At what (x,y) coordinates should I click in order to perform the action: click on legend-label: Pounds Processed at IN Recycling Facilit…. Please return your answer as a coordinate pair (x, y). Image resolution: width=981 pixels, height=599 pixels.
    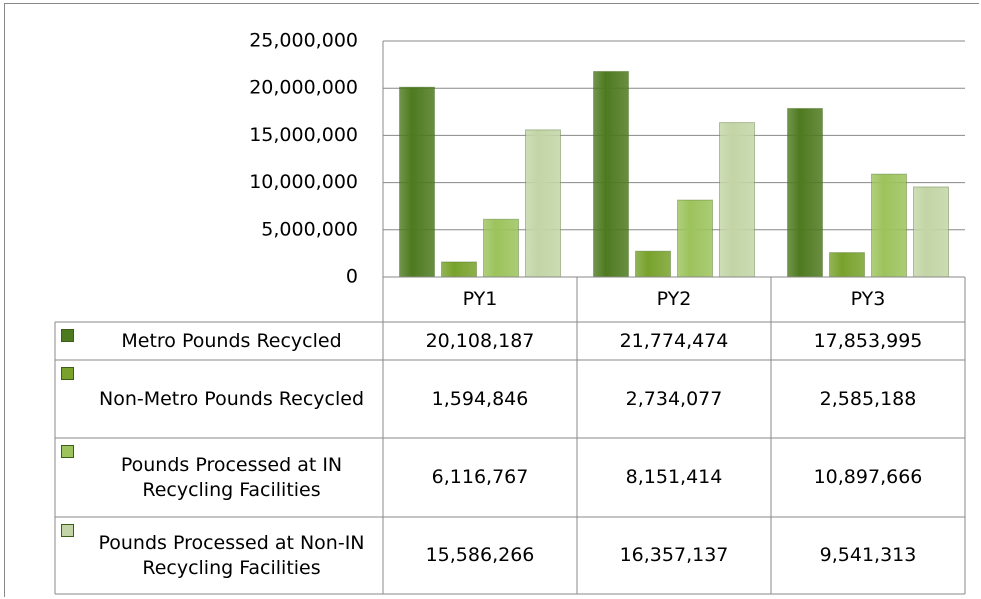
    Looking at the image, I should click on (231, 477).